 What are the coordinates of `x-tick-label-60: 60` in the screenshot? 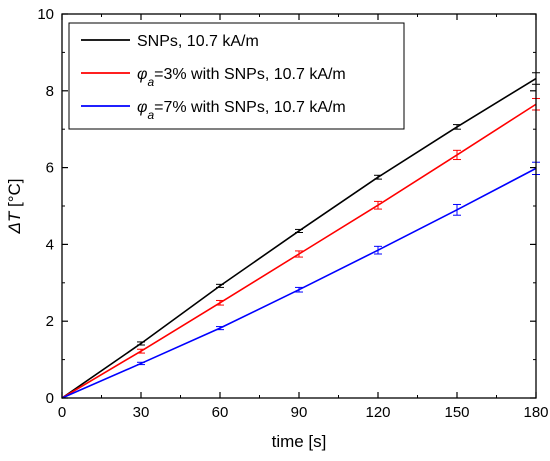 It's located at (220, 412).